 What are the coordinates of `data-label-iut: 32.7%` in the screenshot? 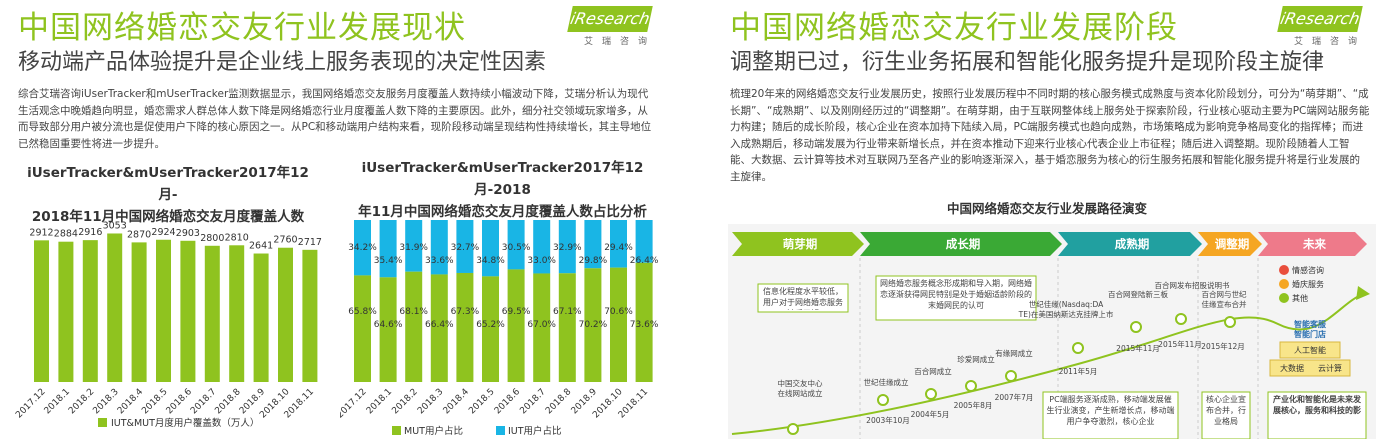 It's located at (465, 248).